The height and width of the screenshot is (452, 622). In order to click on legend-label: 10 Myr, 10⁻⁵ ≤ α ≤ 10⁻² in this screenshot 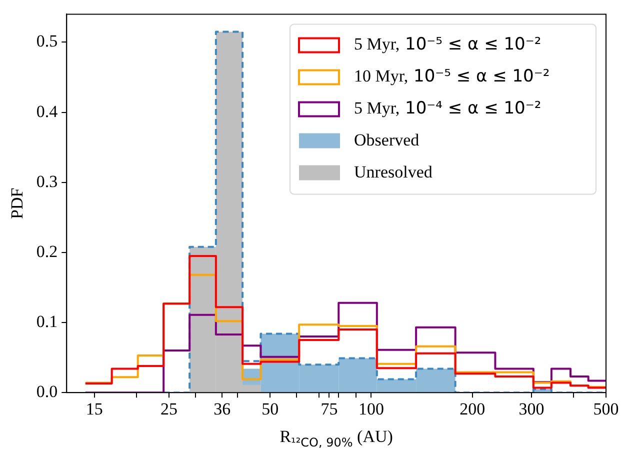, I will do `click(452, 76)`.